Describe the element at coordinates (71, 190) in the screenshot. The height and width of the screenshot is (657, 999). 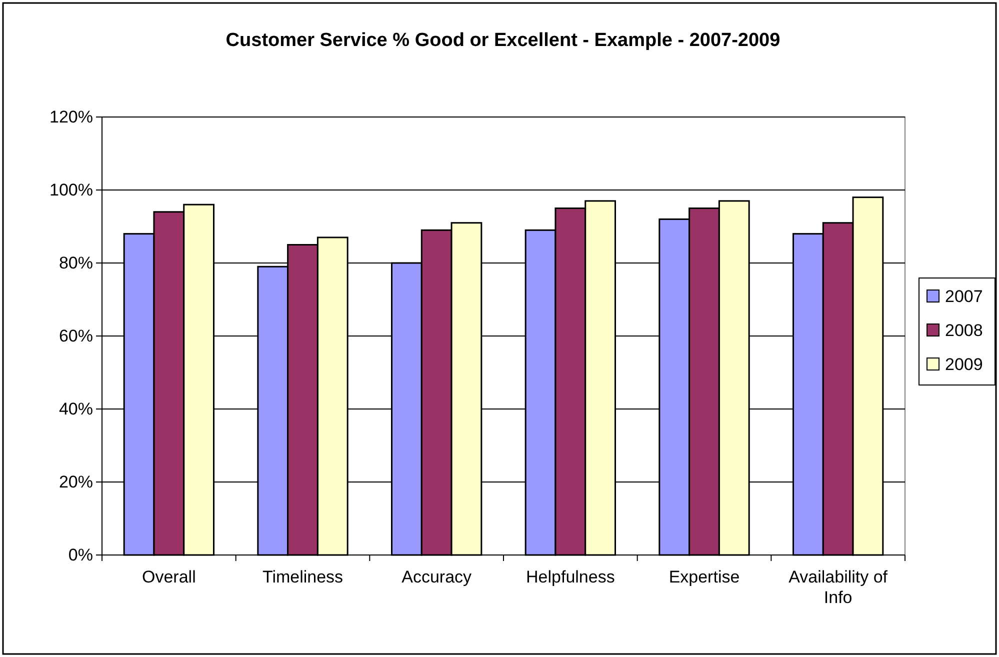
I see `y-tick-label: 100%` at that location.